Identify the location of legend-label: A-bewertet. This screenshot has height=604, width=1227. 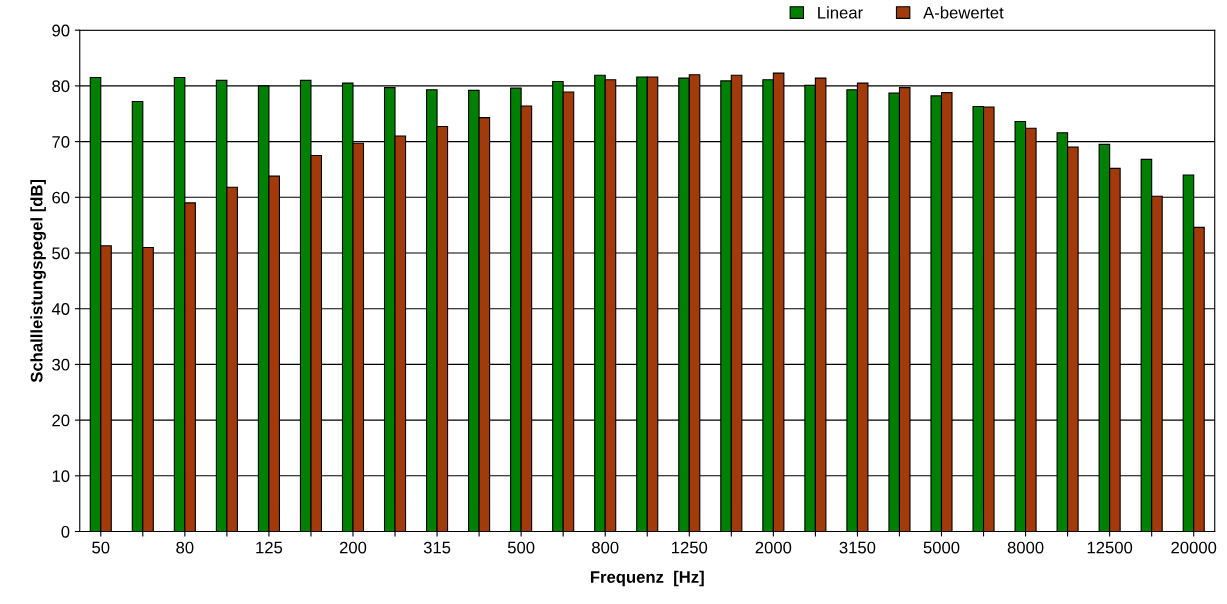
(963, 12).